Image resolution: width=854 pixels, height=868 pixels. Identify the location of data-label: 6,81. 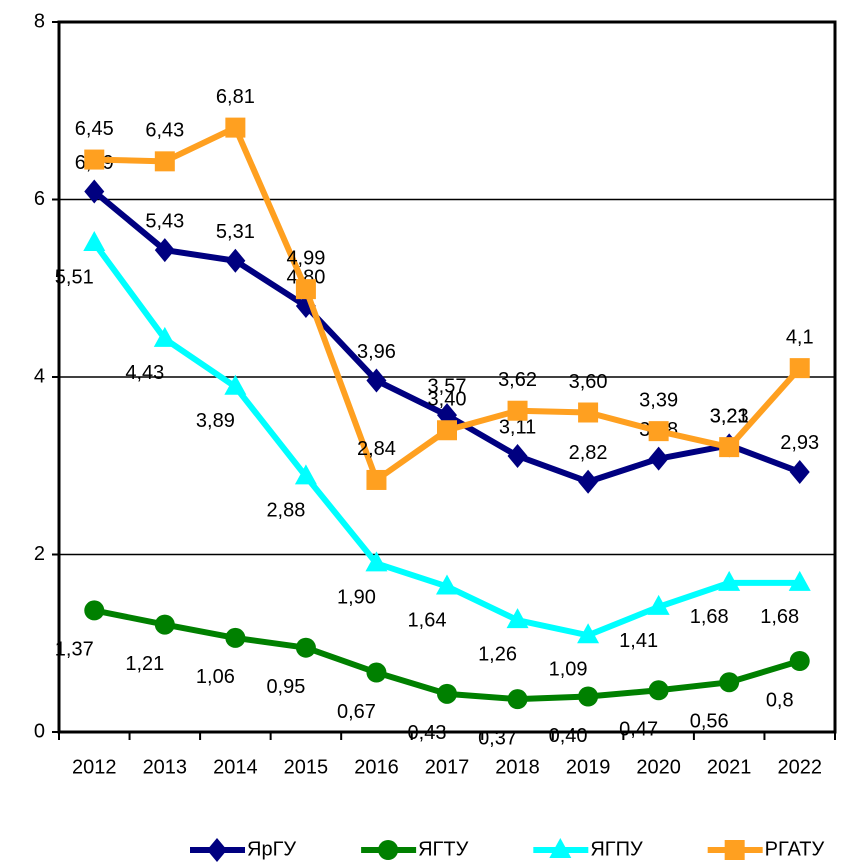
(235, 97).